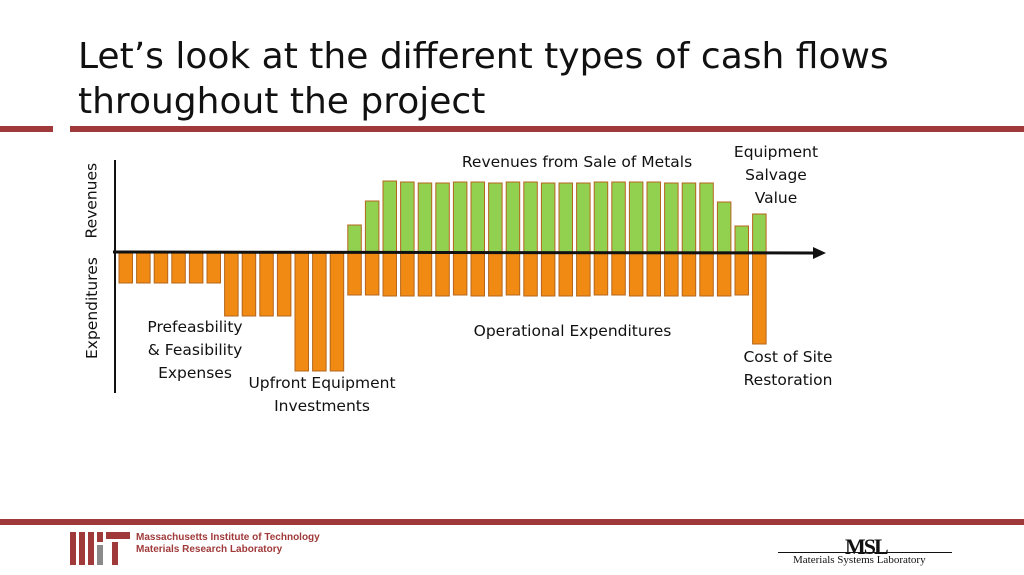 This screenshot has width=1024, height=575. I want to click on msl-name: Materials Systems Laboratory, so click(859, 560).